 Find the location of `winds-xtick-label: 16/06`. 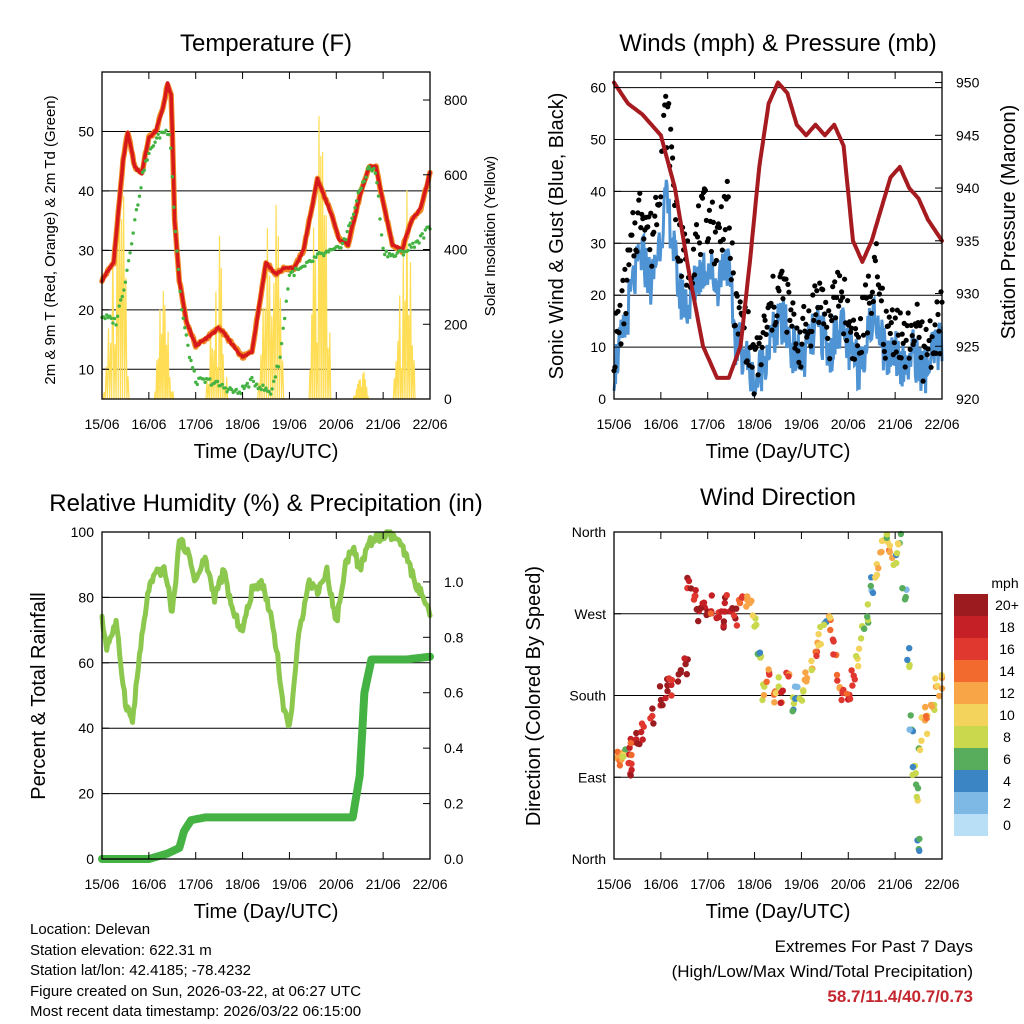

winds-xtick-label: 16/06 is located at coordinates (660, 424).